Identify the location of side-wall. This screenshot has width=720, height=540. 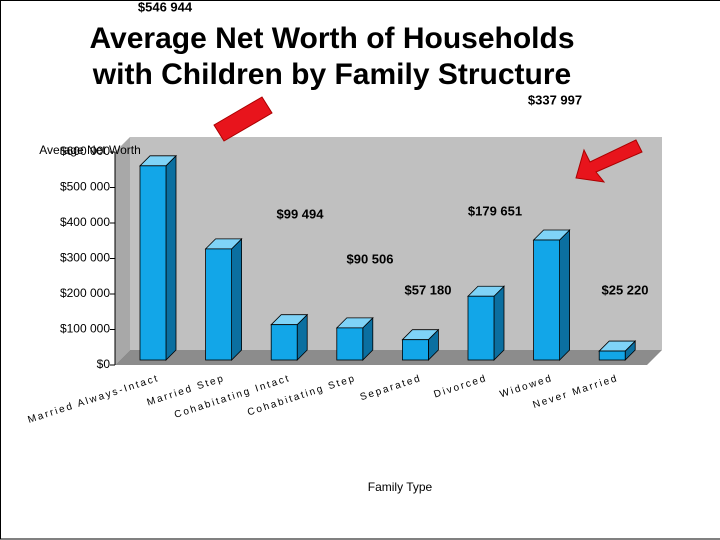
(122, 251).